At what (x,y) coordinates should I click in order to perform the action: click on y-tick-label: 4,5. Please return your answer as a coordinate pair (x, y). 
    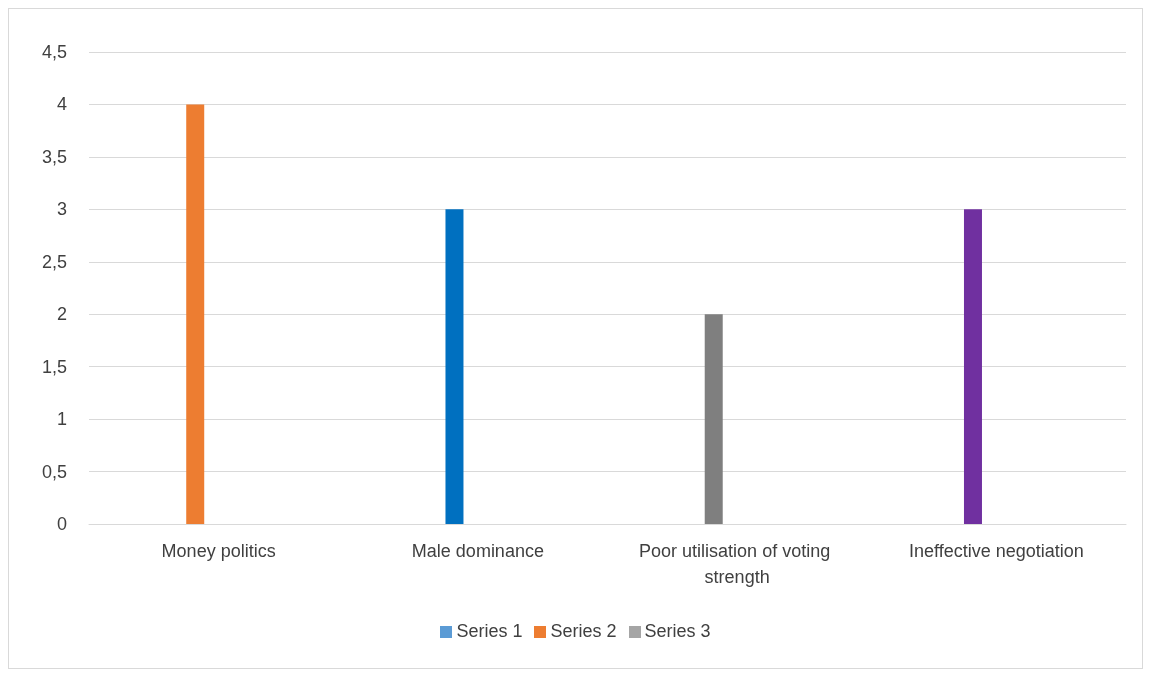
    Looking at the image, I should click on (54, 52).